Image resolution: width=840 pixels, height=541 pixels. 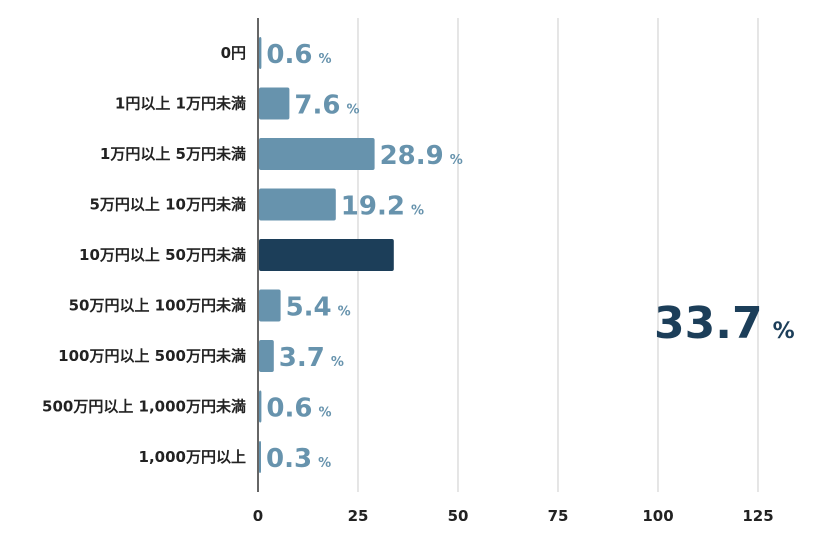 What do you see at coordinates (167, 205) in the screenshot?
I see `category-label-3: 5万円以上 10万円未満` at bounding box center [167, 205].